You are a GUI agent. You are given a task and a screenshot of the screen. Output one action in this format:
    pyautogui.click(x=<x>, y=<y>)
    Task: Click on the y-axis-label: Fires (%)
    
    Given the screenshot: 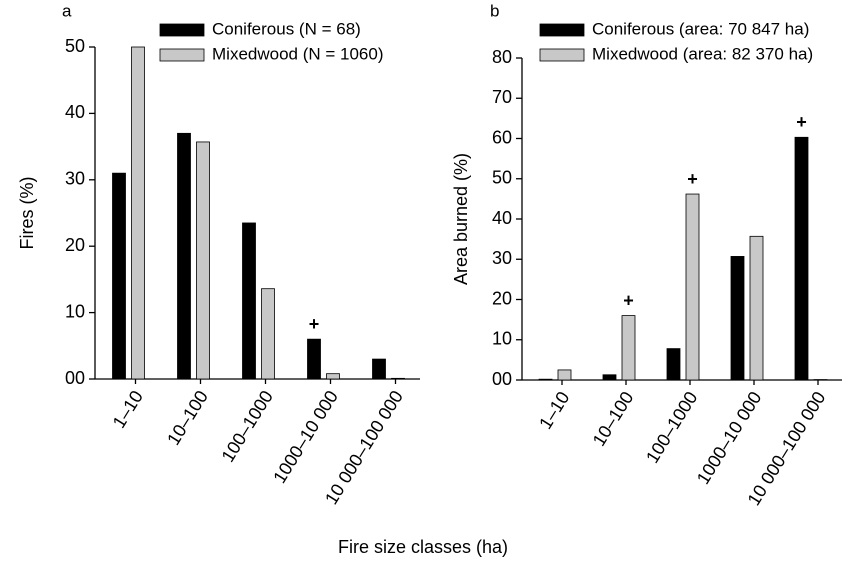 What is the action you would take?
    pyautogui.click(x=27, y=213)
    